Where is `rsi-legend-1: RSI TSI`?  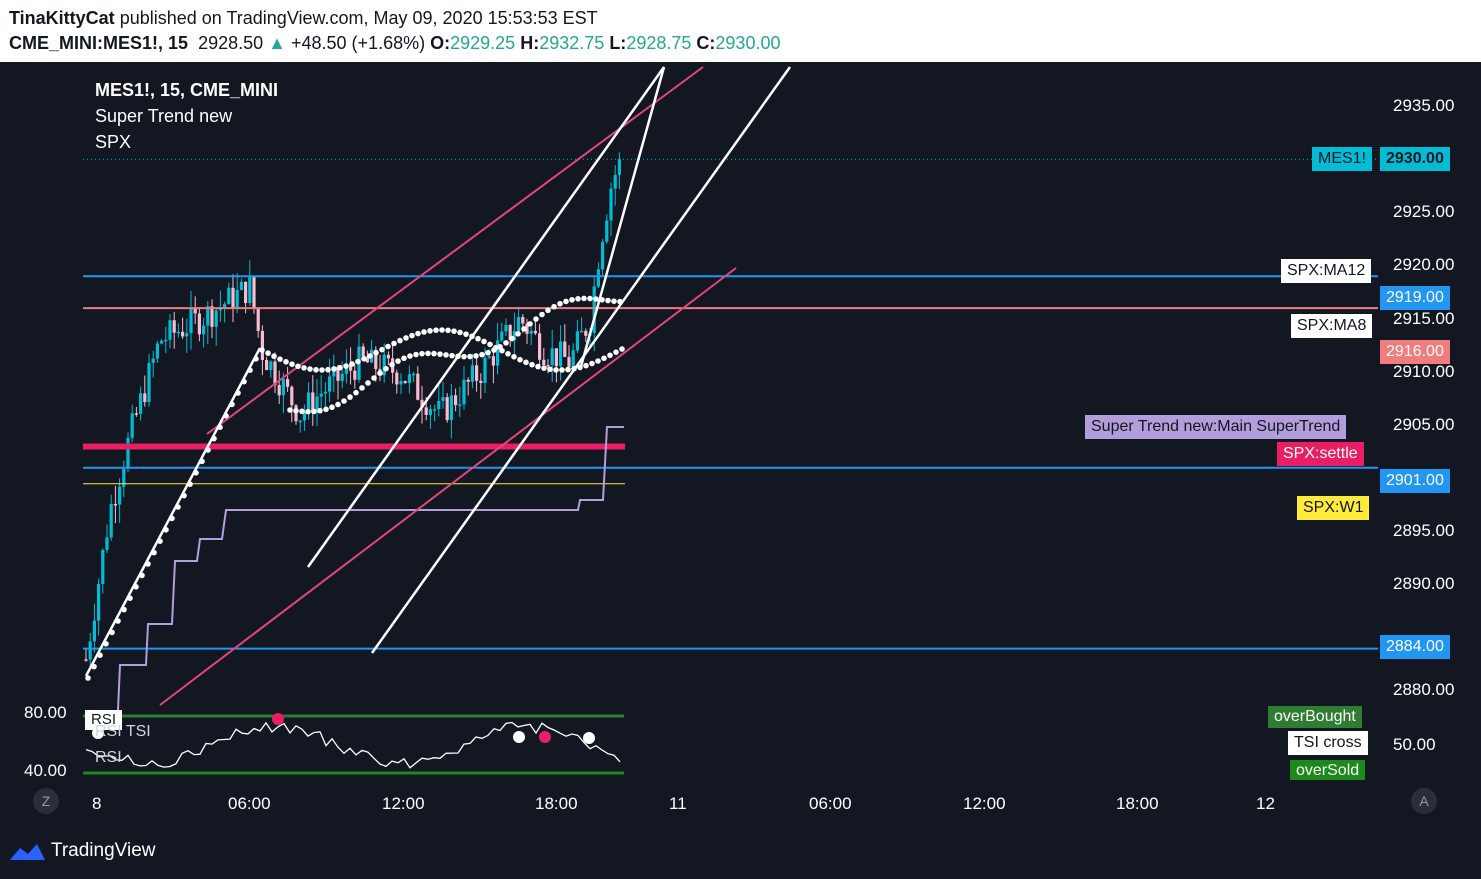 rsi-legend-1: RSI TSI is located at coordinates (123, 731).